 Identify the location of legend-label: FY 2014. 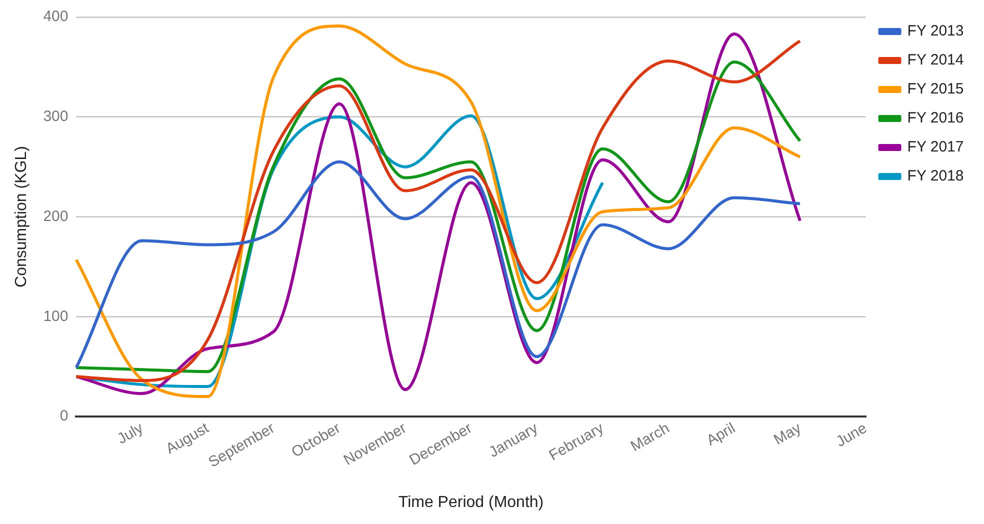
(935, 60).